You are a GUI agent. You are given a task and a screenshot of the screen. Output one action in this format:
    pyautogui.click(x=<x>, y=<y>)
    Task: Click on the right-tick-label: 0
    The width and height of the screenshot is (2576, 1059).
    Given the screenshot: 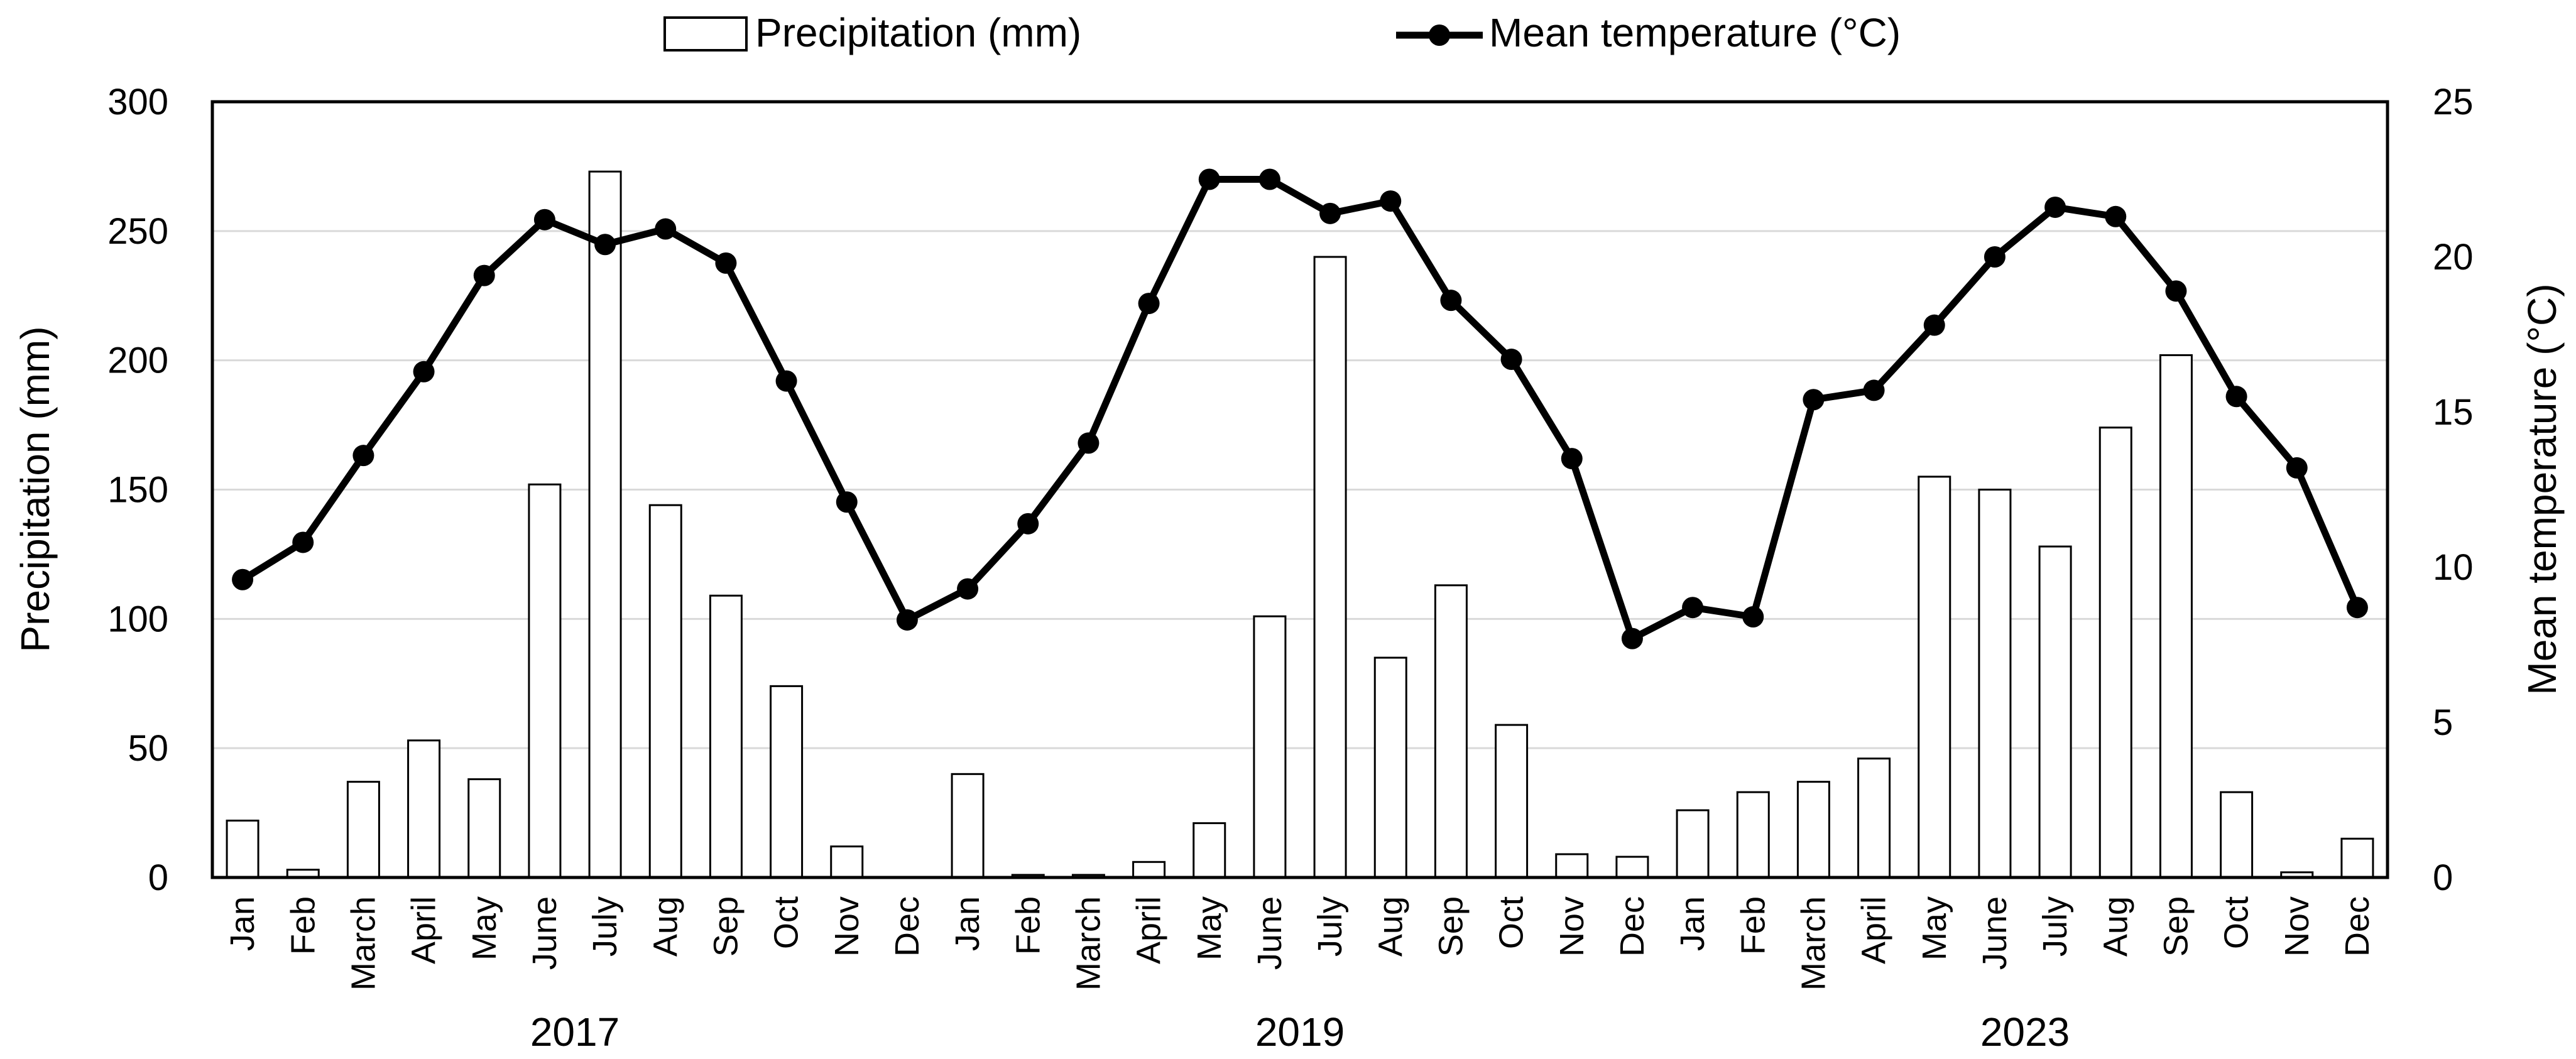 What is the action you would take?
    pyautogui.click(x=2443, y=877)
    